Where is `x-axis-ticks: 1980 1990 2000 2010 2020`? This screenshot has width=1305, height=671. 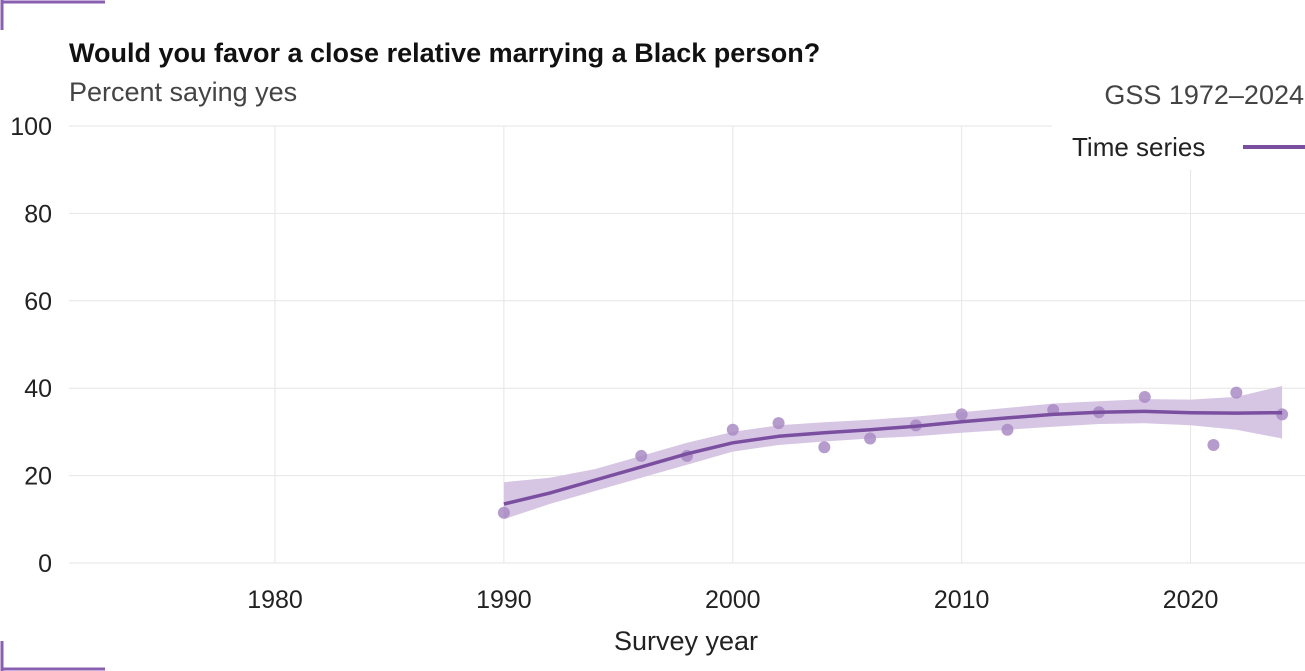
x-axis-ticks: 1980 1990 2000 2010 2020 is located at coordinates (732, 600).